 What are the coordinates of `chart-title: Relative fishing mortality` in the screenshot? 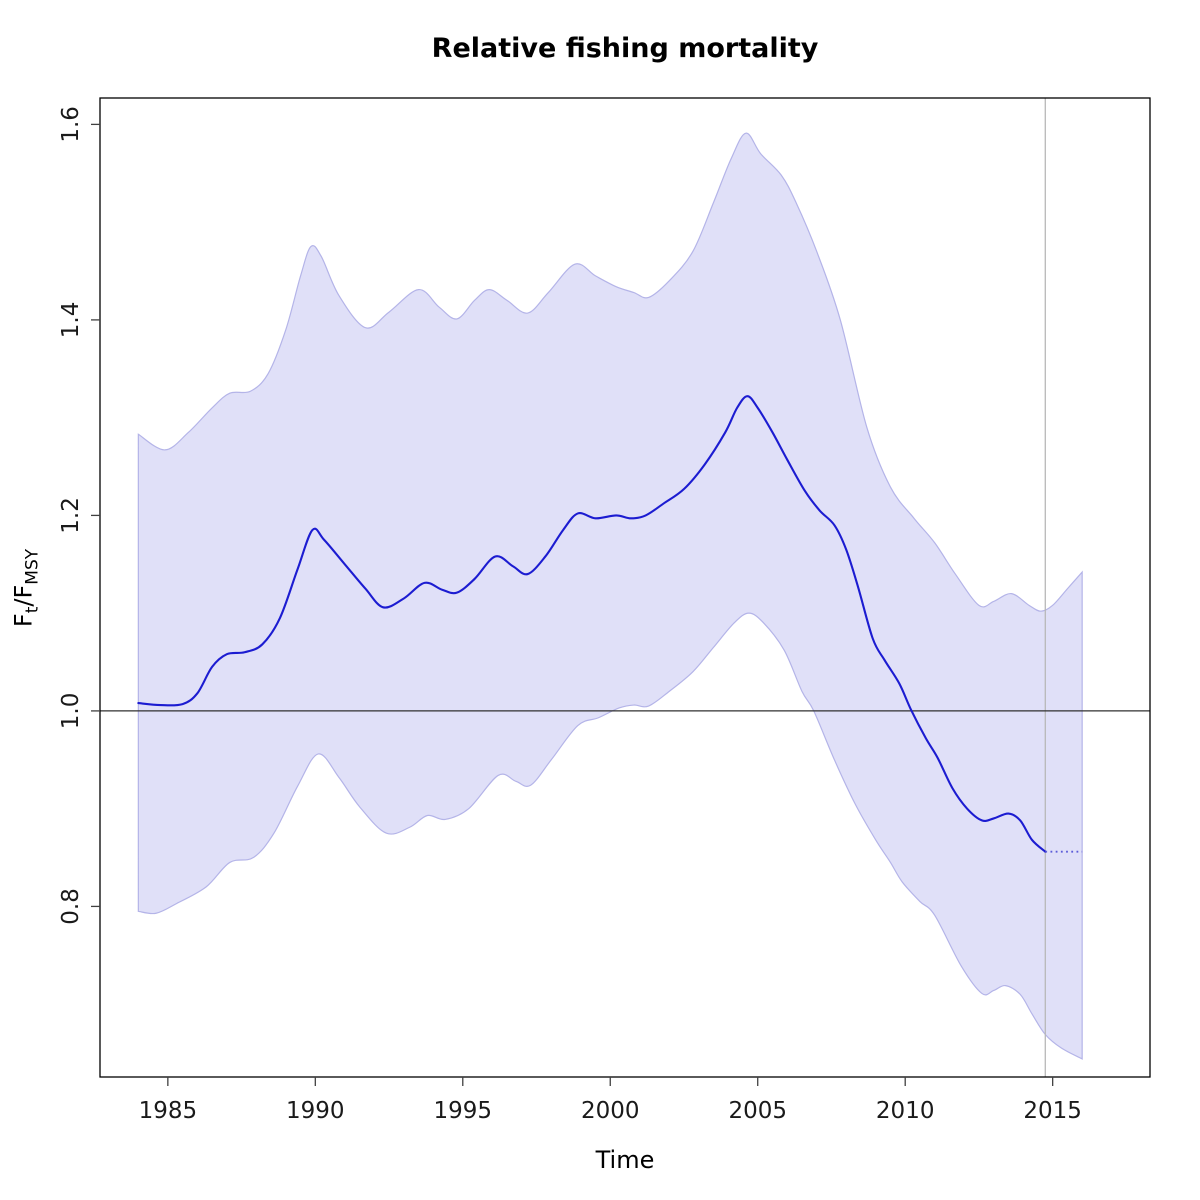 It's located at (625, 48).